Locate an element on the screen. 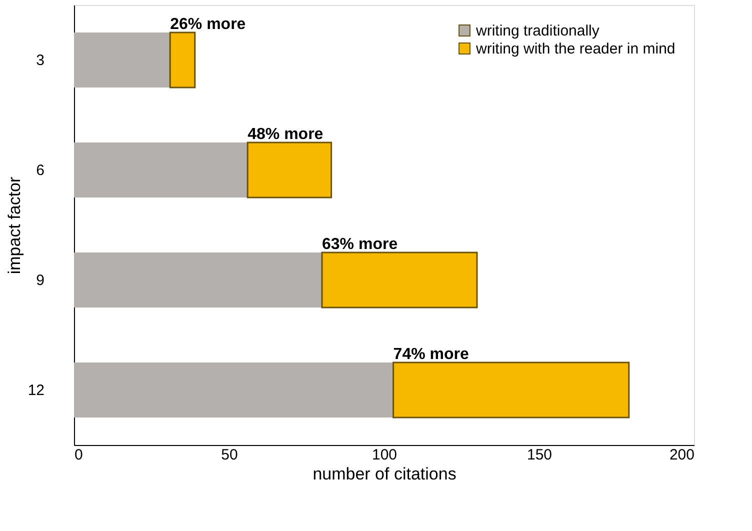 The width and height of the screenshot is (752, 531). x-tick-label: 0 is located at coordinates (78, 455).